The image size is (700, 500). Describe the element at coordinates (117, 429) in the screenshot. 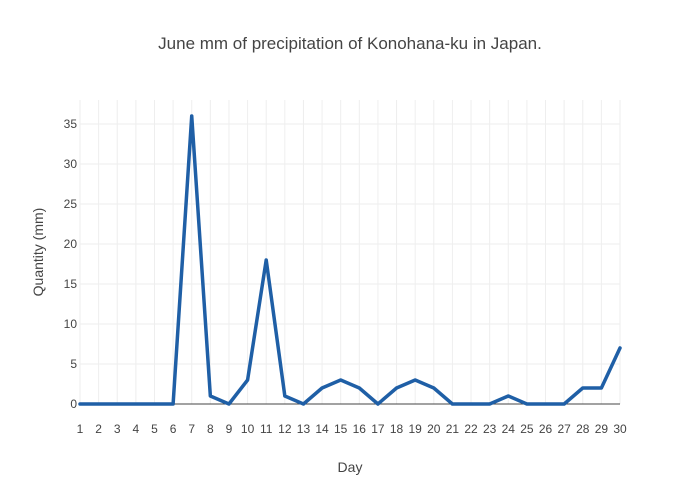

I see `x-tick-label: 3` at that location.